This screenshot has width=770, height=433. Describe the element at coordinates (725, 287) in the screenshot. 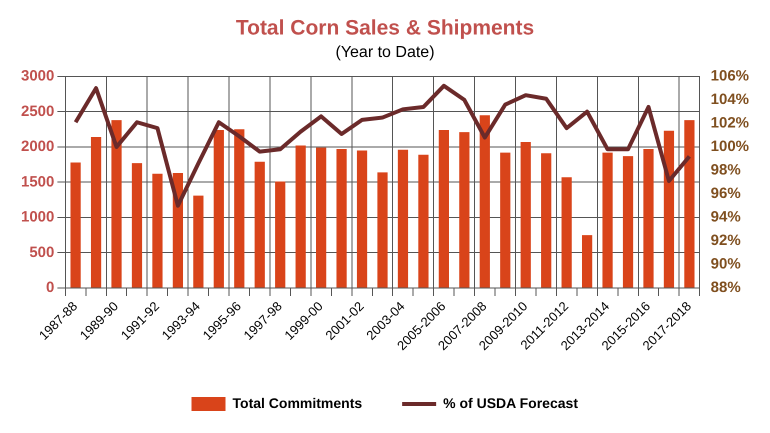

I see `y2-tick-label: 88%` at that location.